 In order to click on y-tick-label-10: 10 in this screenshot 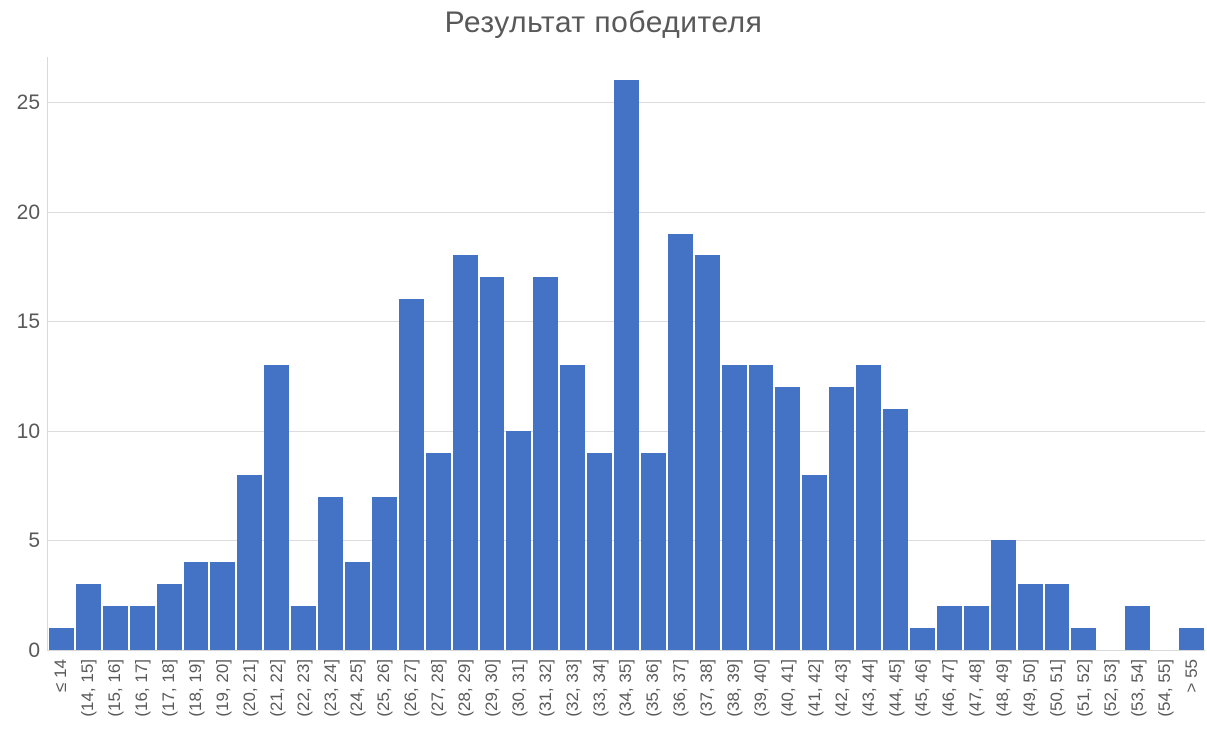, I will do `click(28, 431)`.